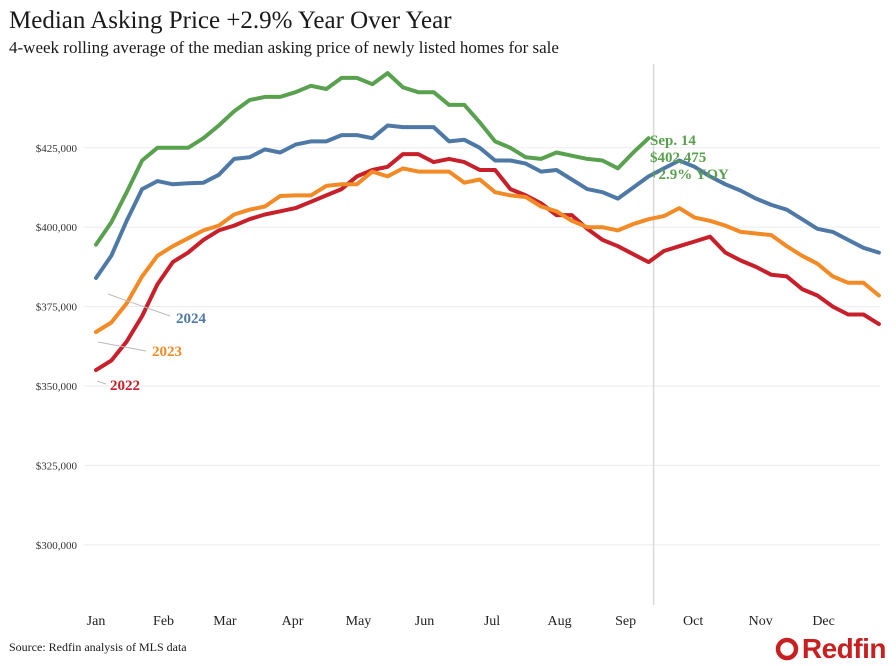 This screenshot has height=666, width=896. Describe the element at coordinates (163, 621) in the screenshot. I see `x-tick-label: Feb` at that location.